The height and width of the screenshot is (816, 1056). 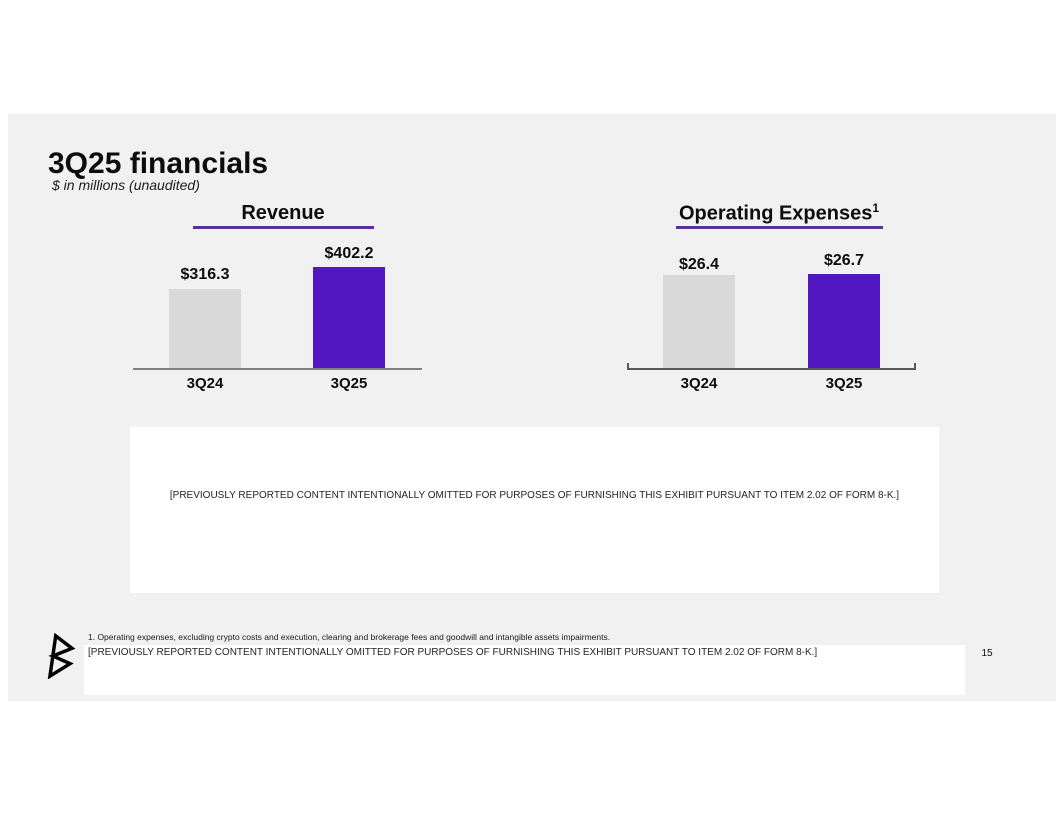 What do you see at coordinates (699, 264) in the screenshot?
I see `opex-value-label-3q24: $26.4` at bounding box center [699, 264].